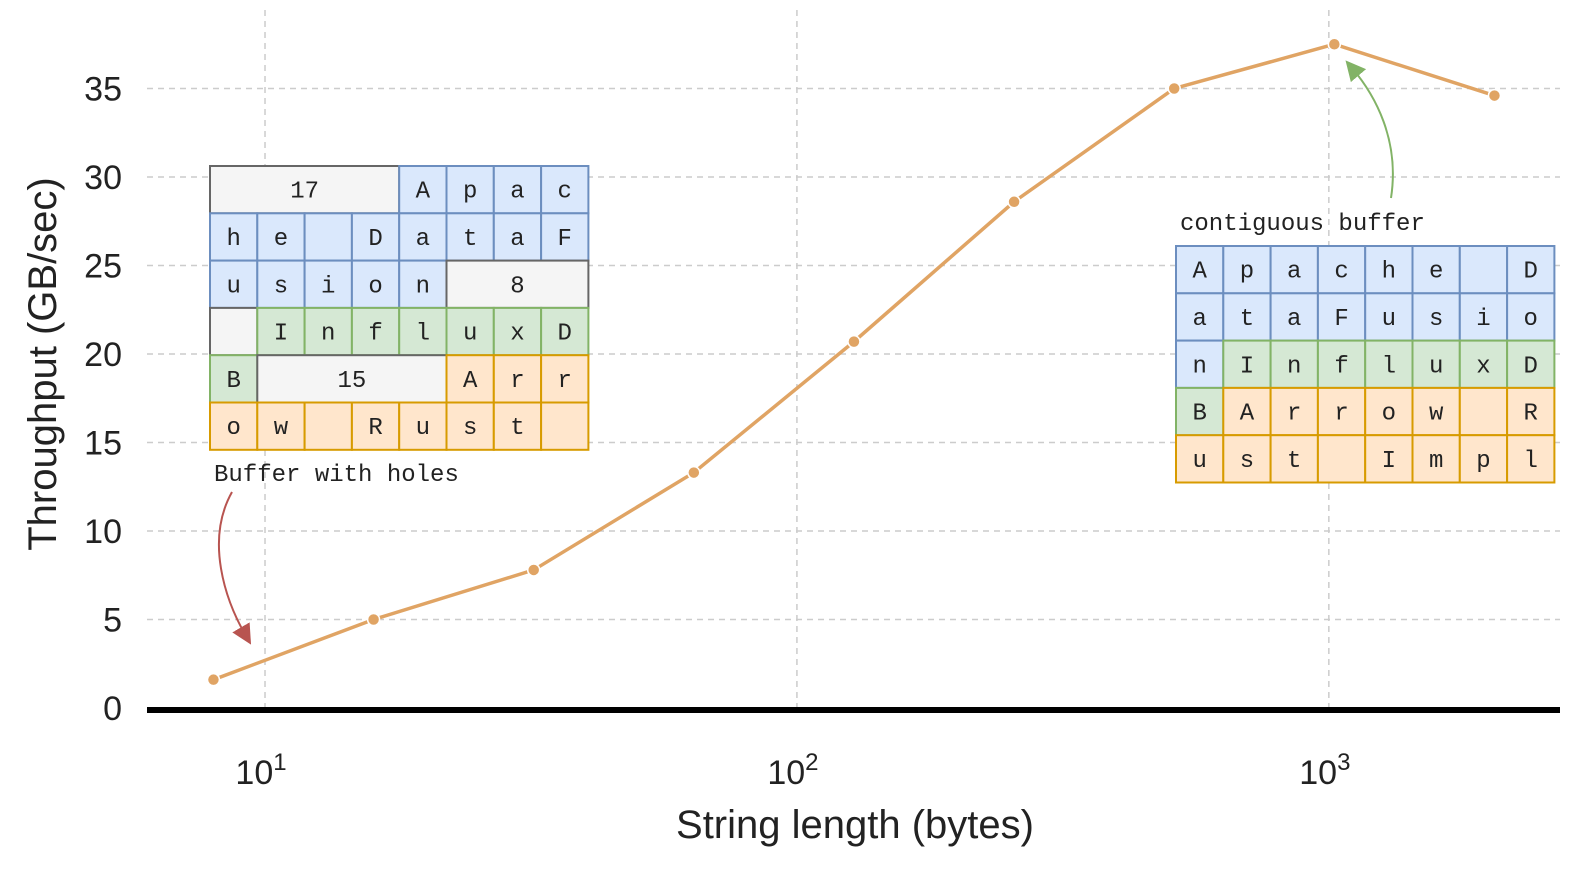 This screenshot has height=874, width=1590. Describe the element at coordinates (103, 532) in the screenshot. I see `y-tick-label: 10` at that location.